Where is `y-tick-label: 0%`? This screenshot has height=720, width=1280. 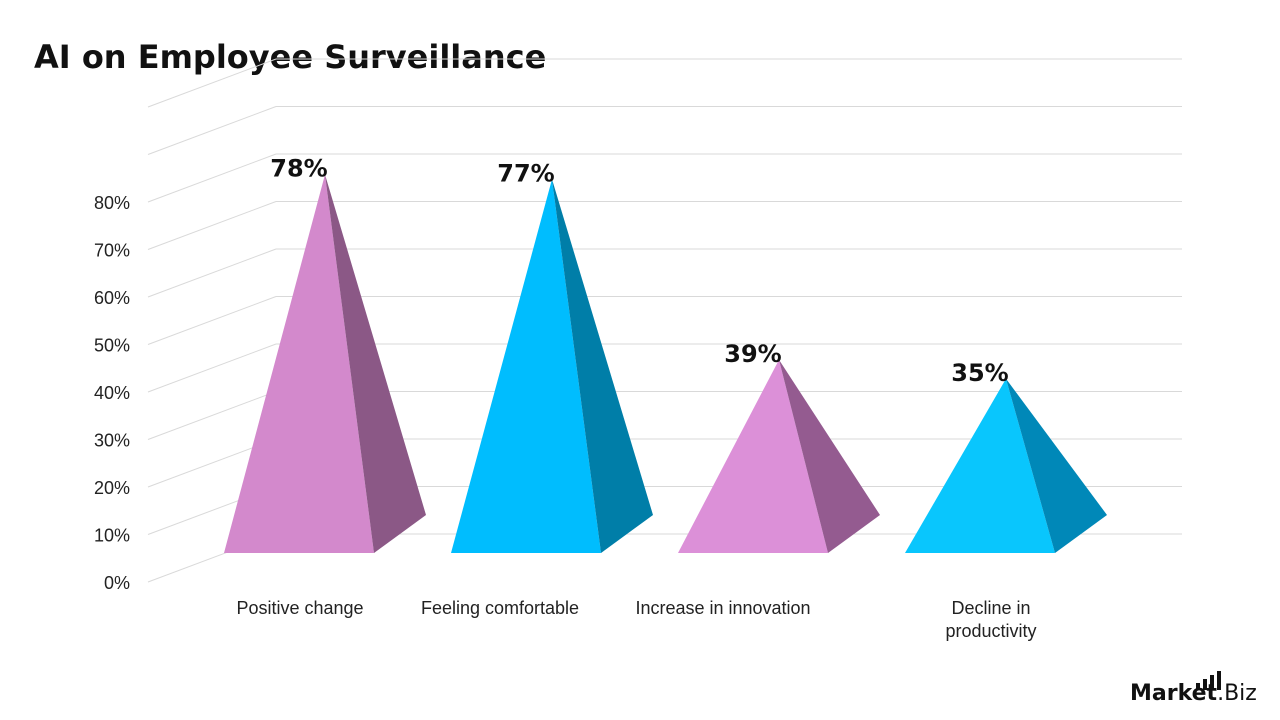 y-tick-label: 0% is located at coordinates (117, 583).